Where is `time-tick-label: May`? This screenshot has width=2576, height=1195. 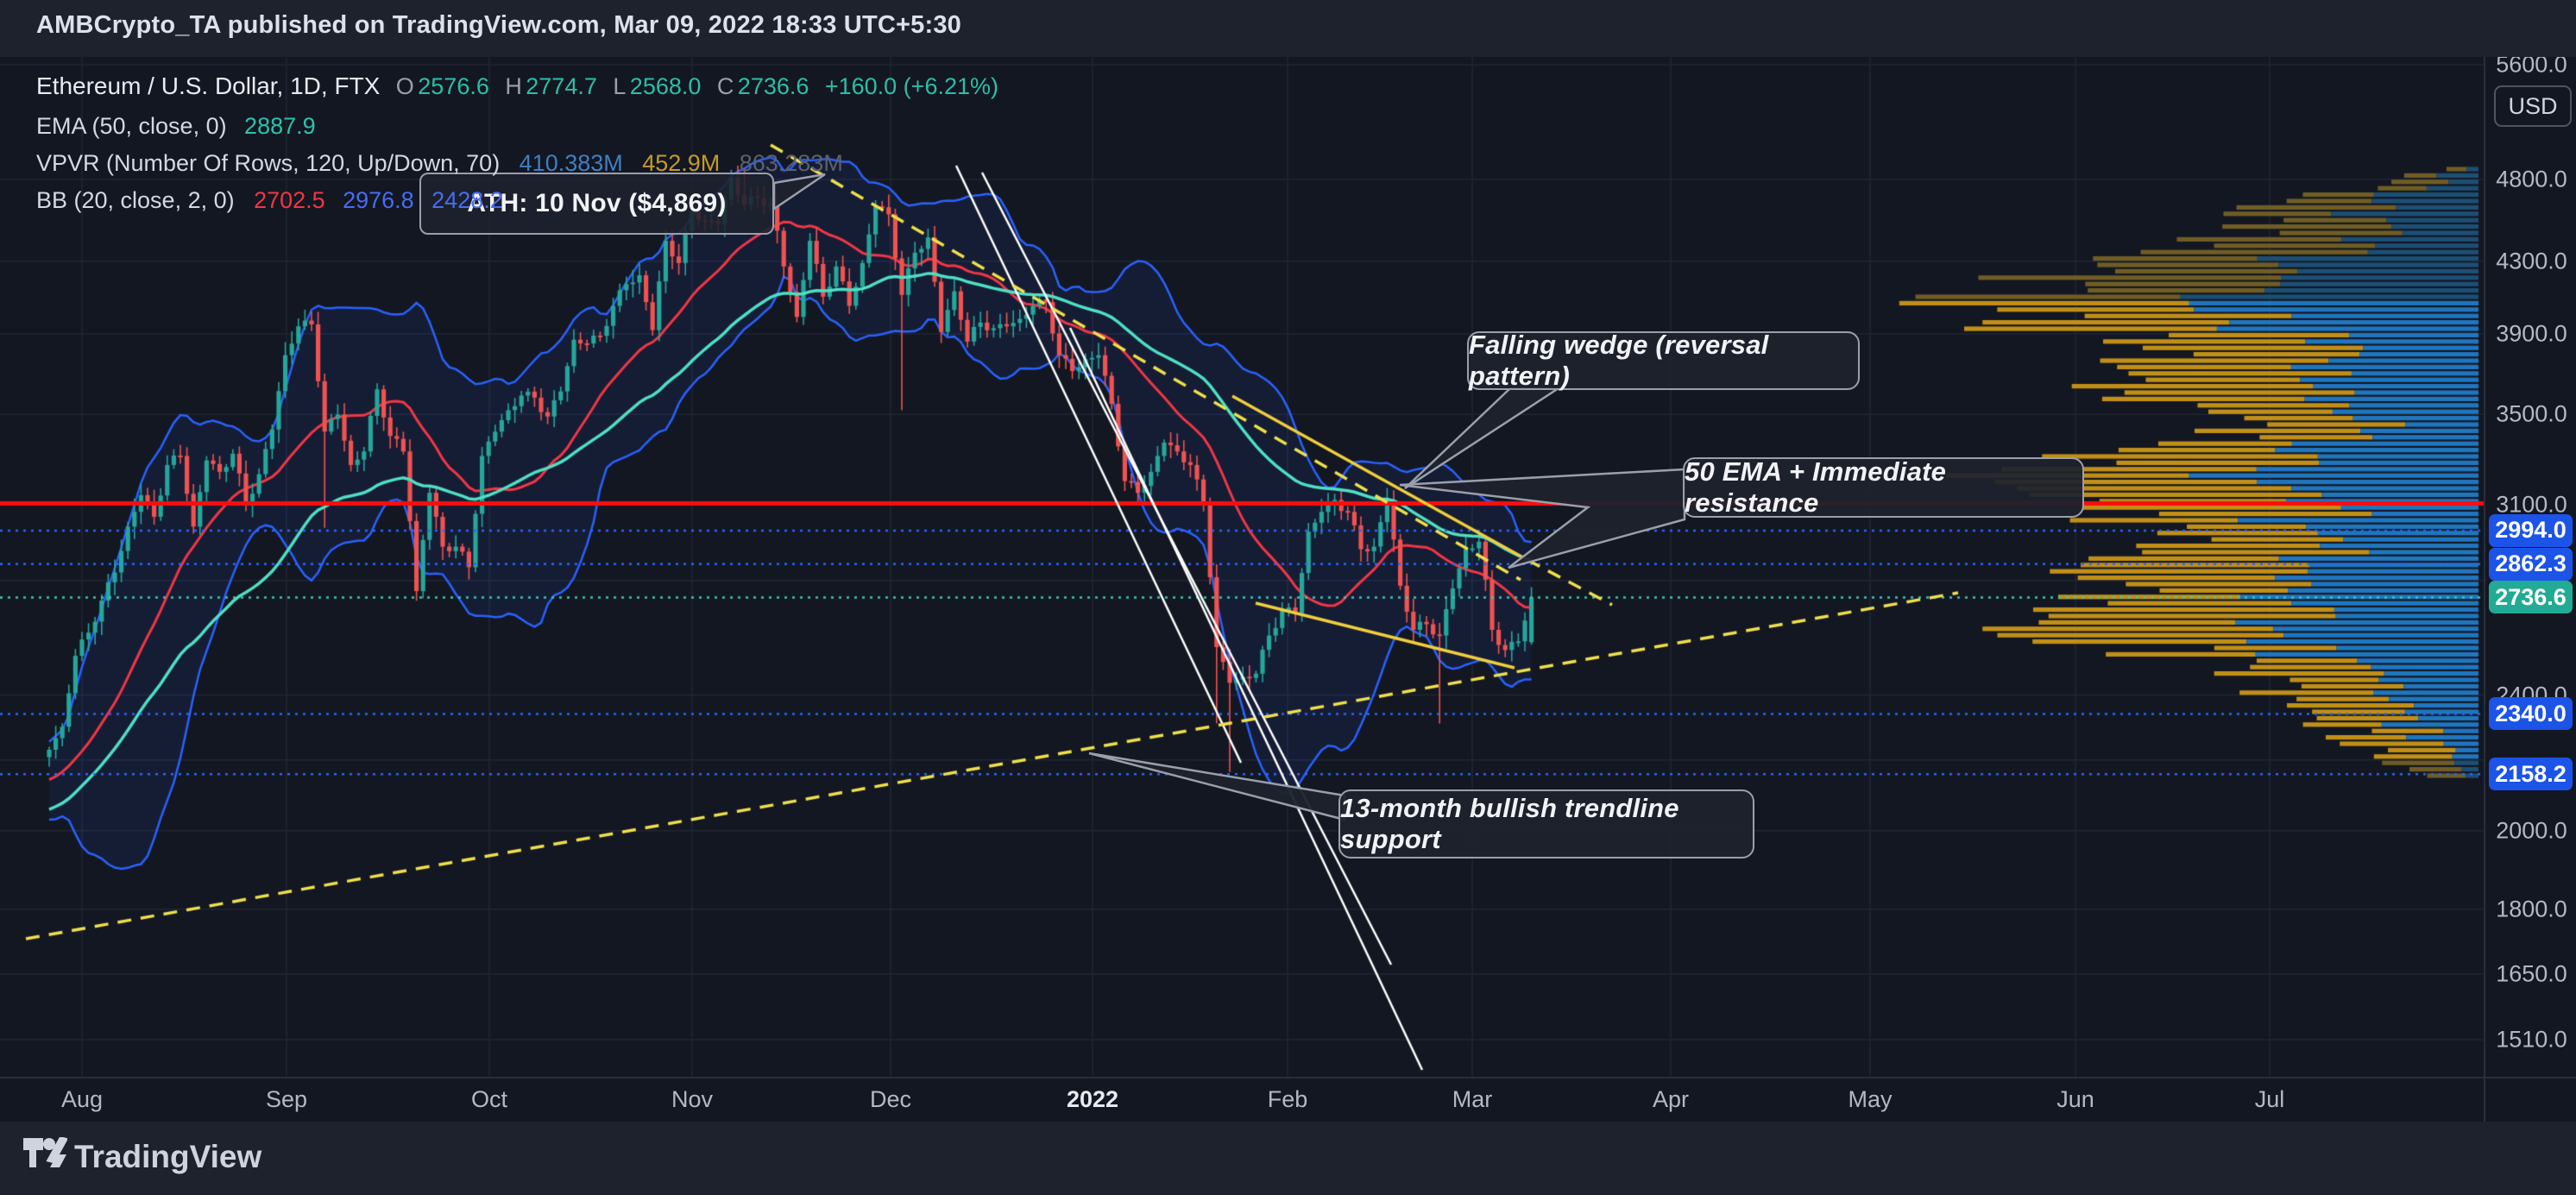
time-tick-label: May is located at coordinates (1870, 1099).